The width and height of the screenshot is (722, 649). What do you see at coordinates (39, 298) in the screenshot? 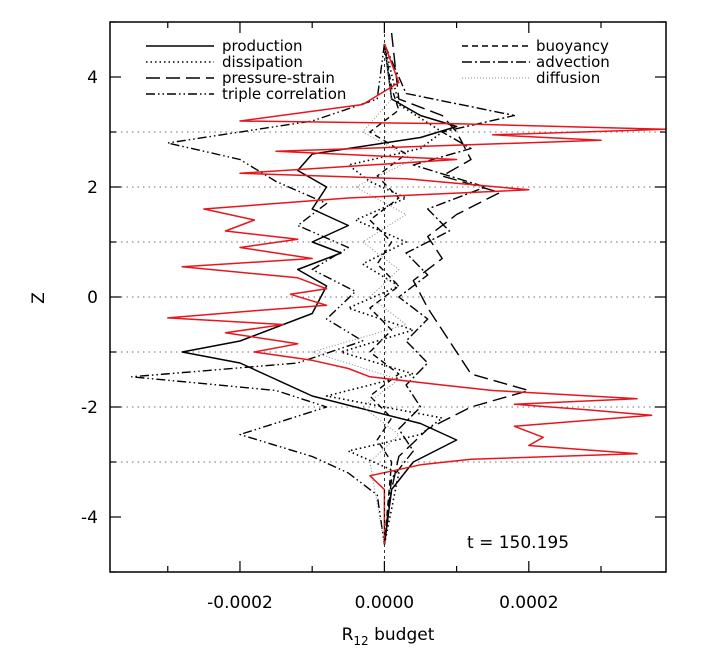
I see `y-axis-title: Z` at bounding box center [39, 298].